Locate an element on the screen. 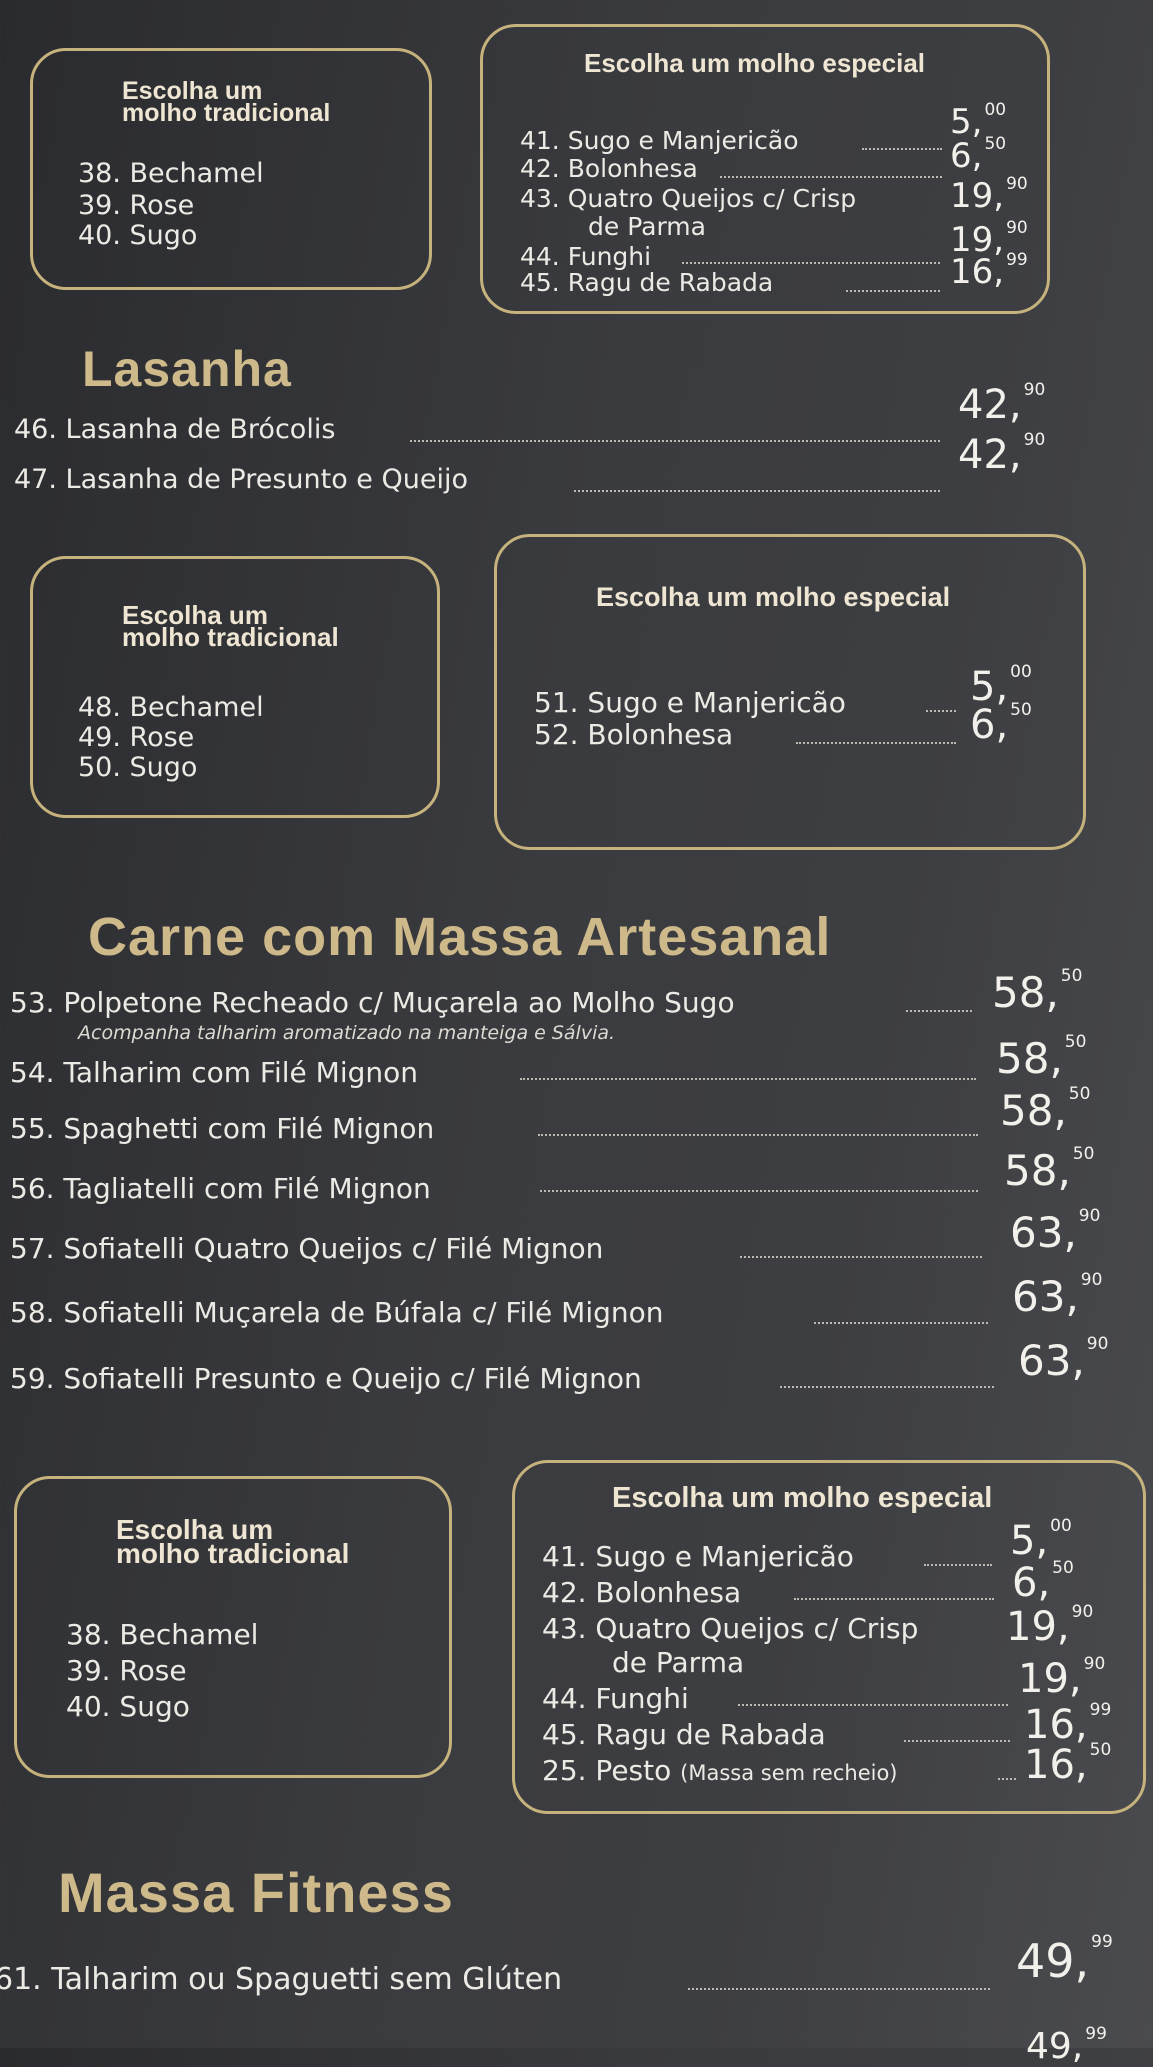 The width and height of the screenshot is (1153, 2067). price-25: 16, 50 is located at coordinates (1068, 1764).